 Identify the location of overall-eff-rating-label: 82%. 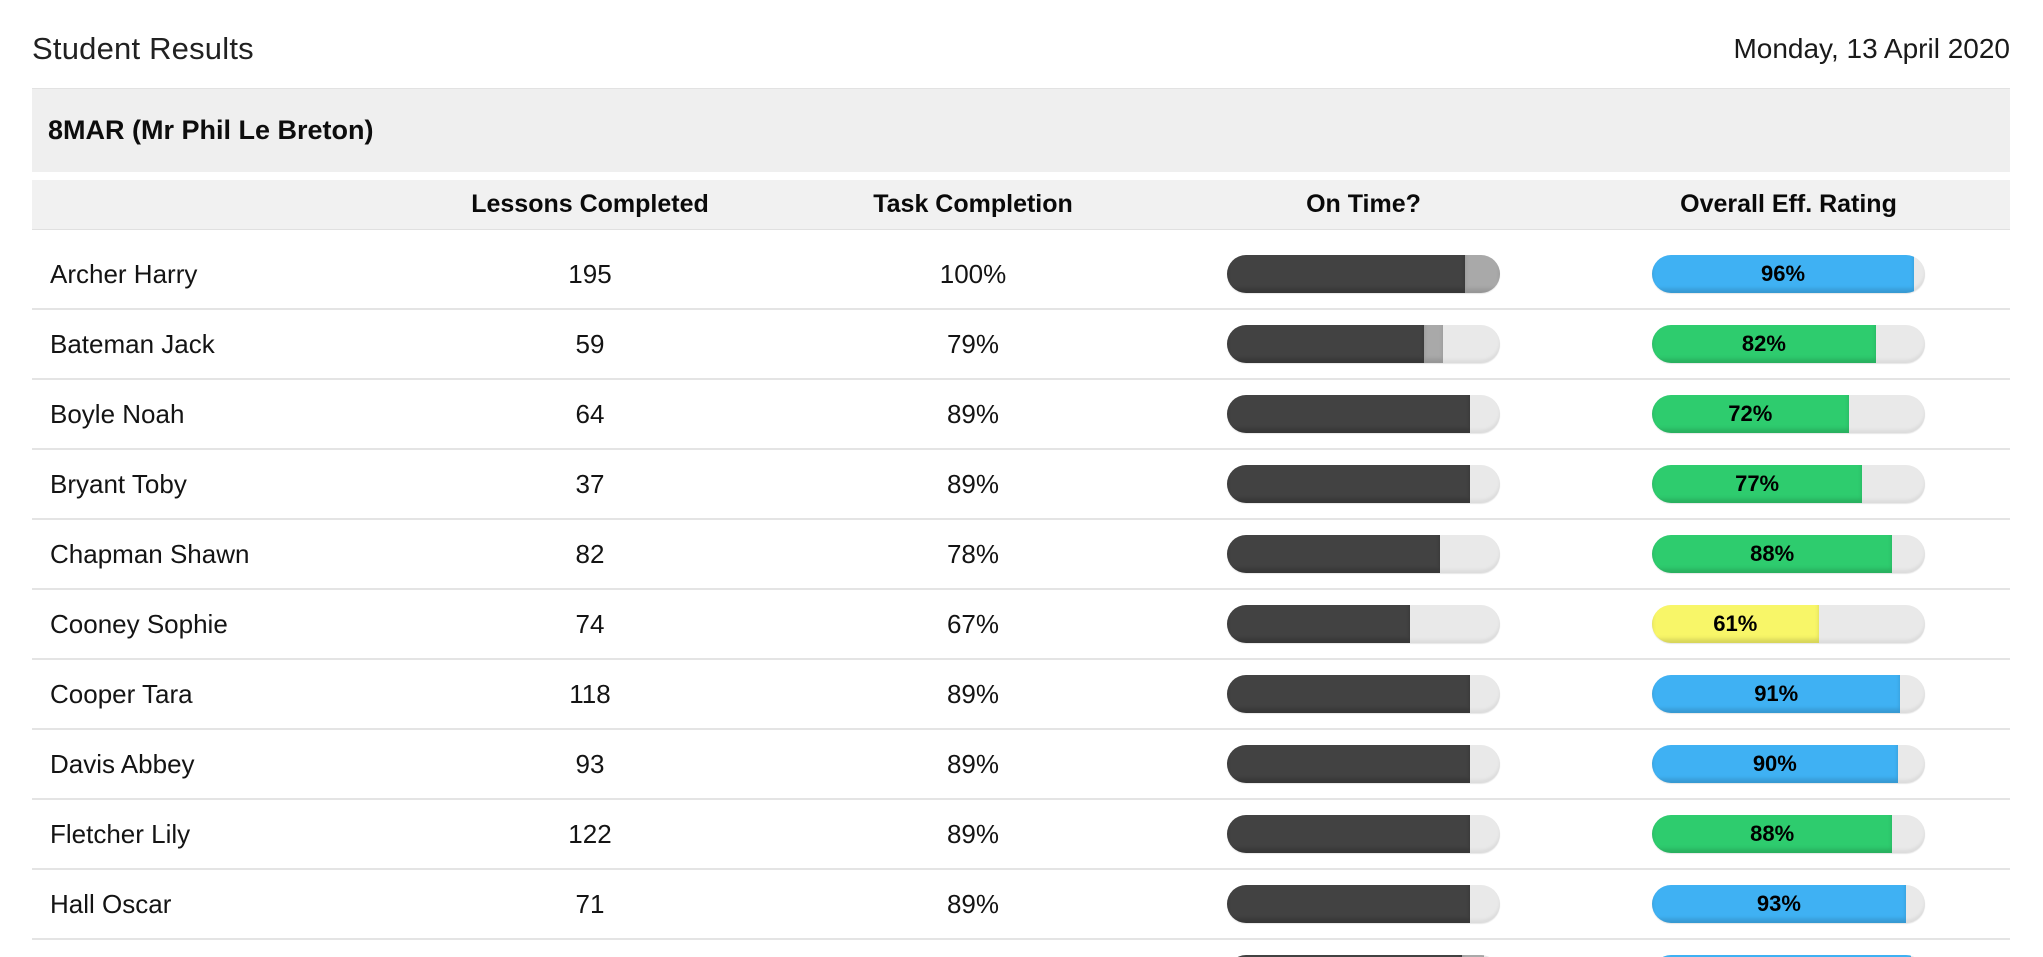
(1763, 343).